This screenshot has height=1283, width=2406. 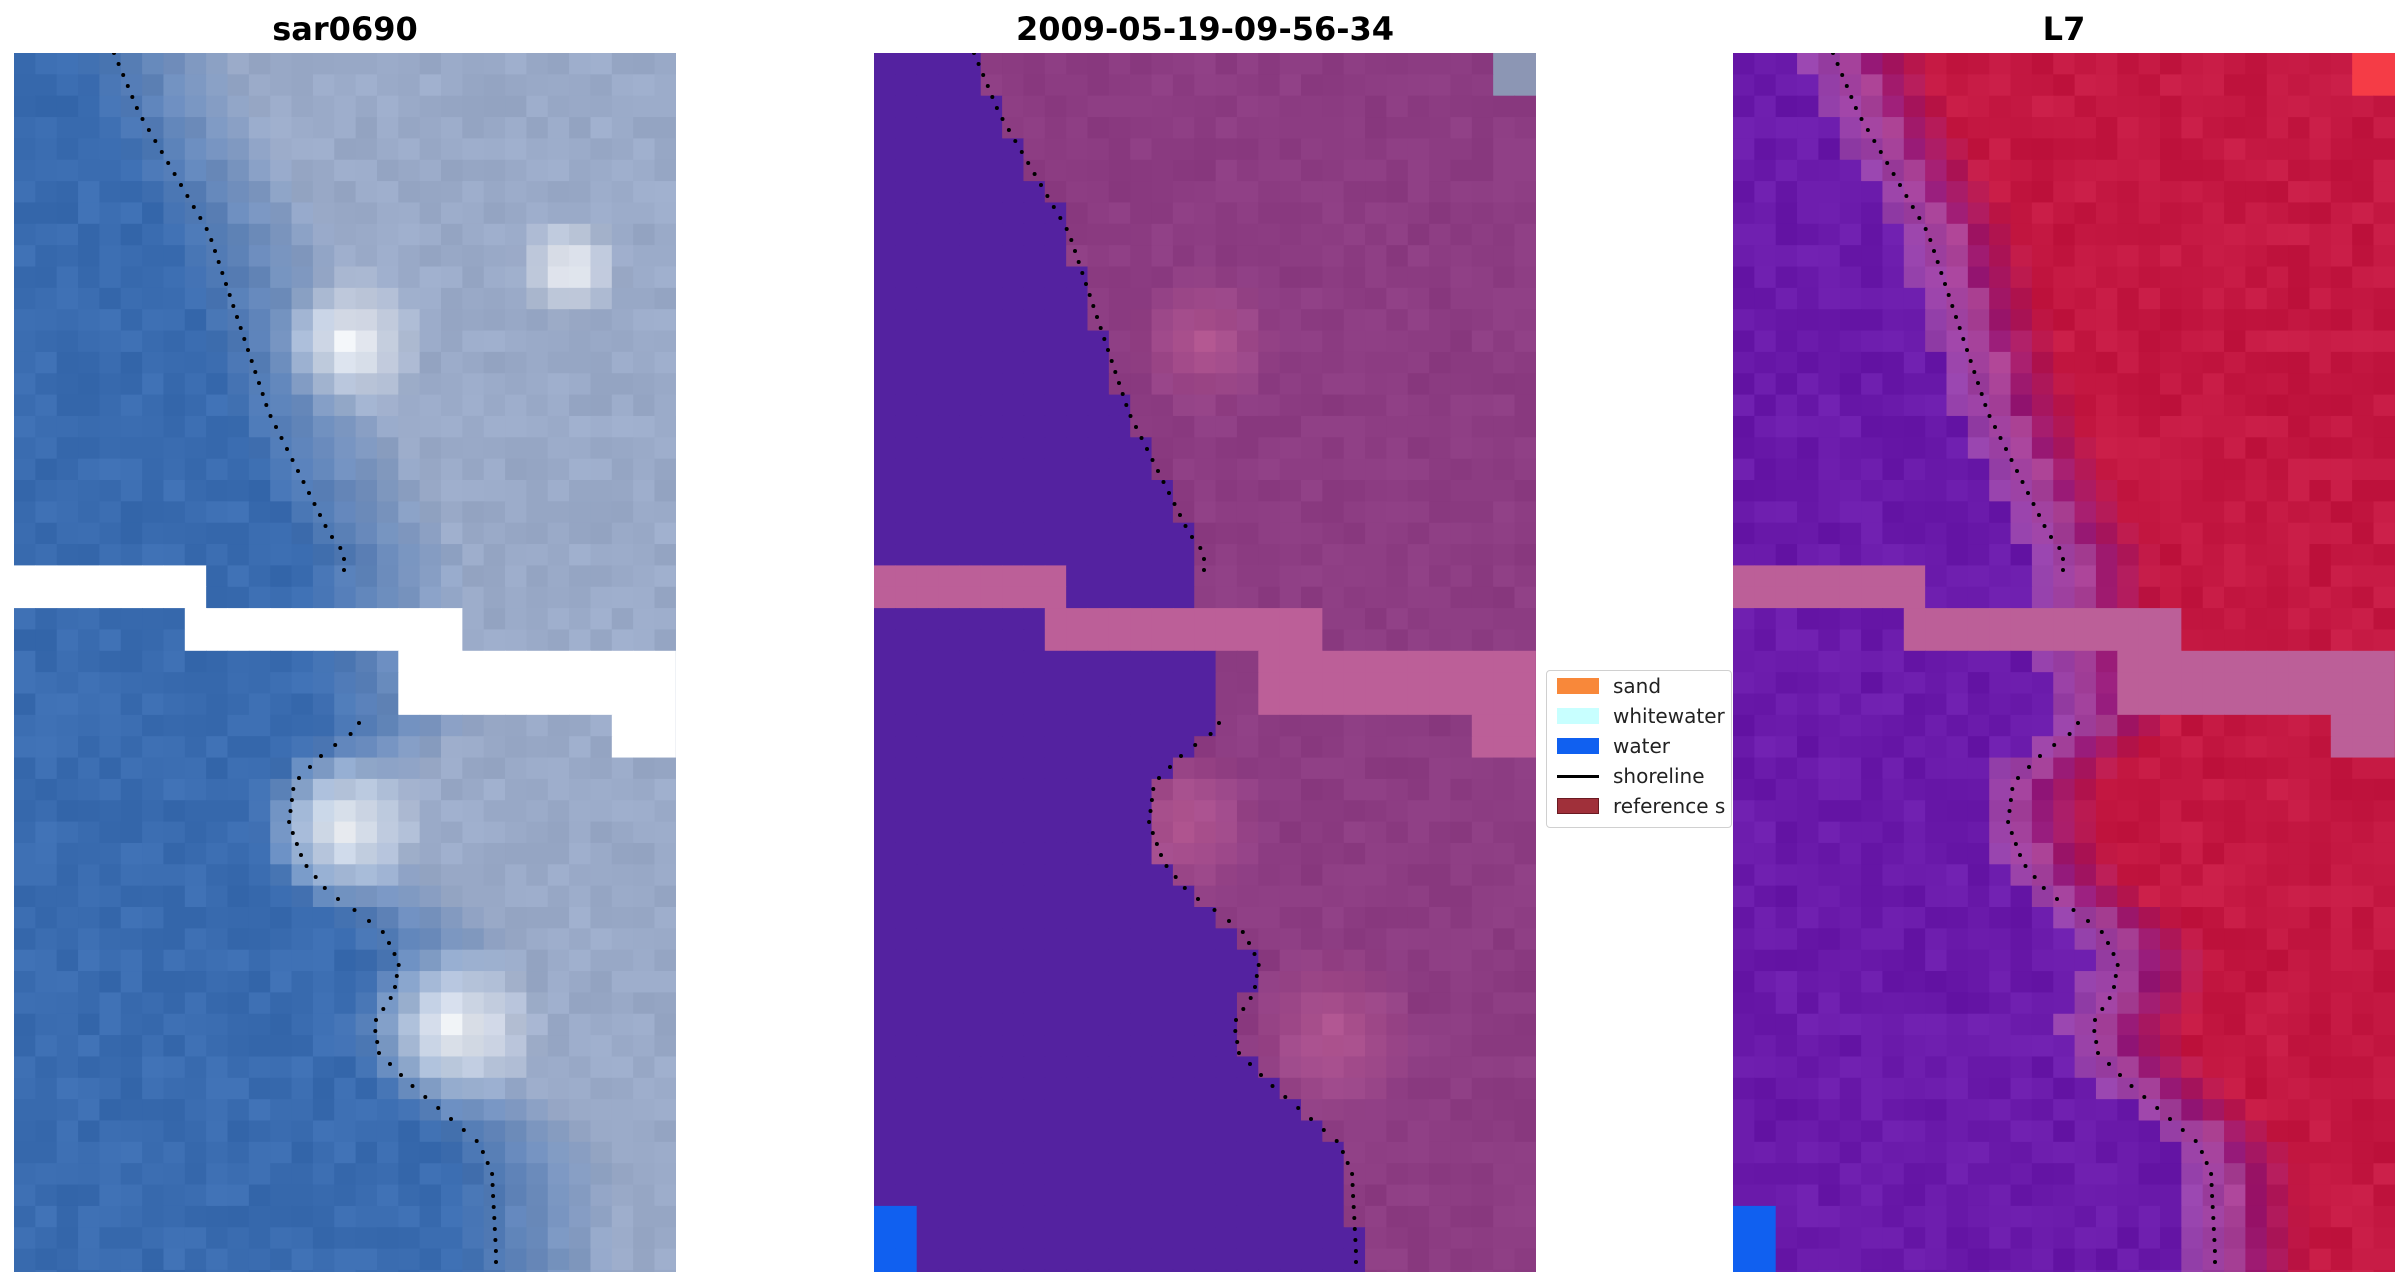 I want to click on panel-title-classified: 2009-05-19-09-56-34, so click(x=1205, y=29).